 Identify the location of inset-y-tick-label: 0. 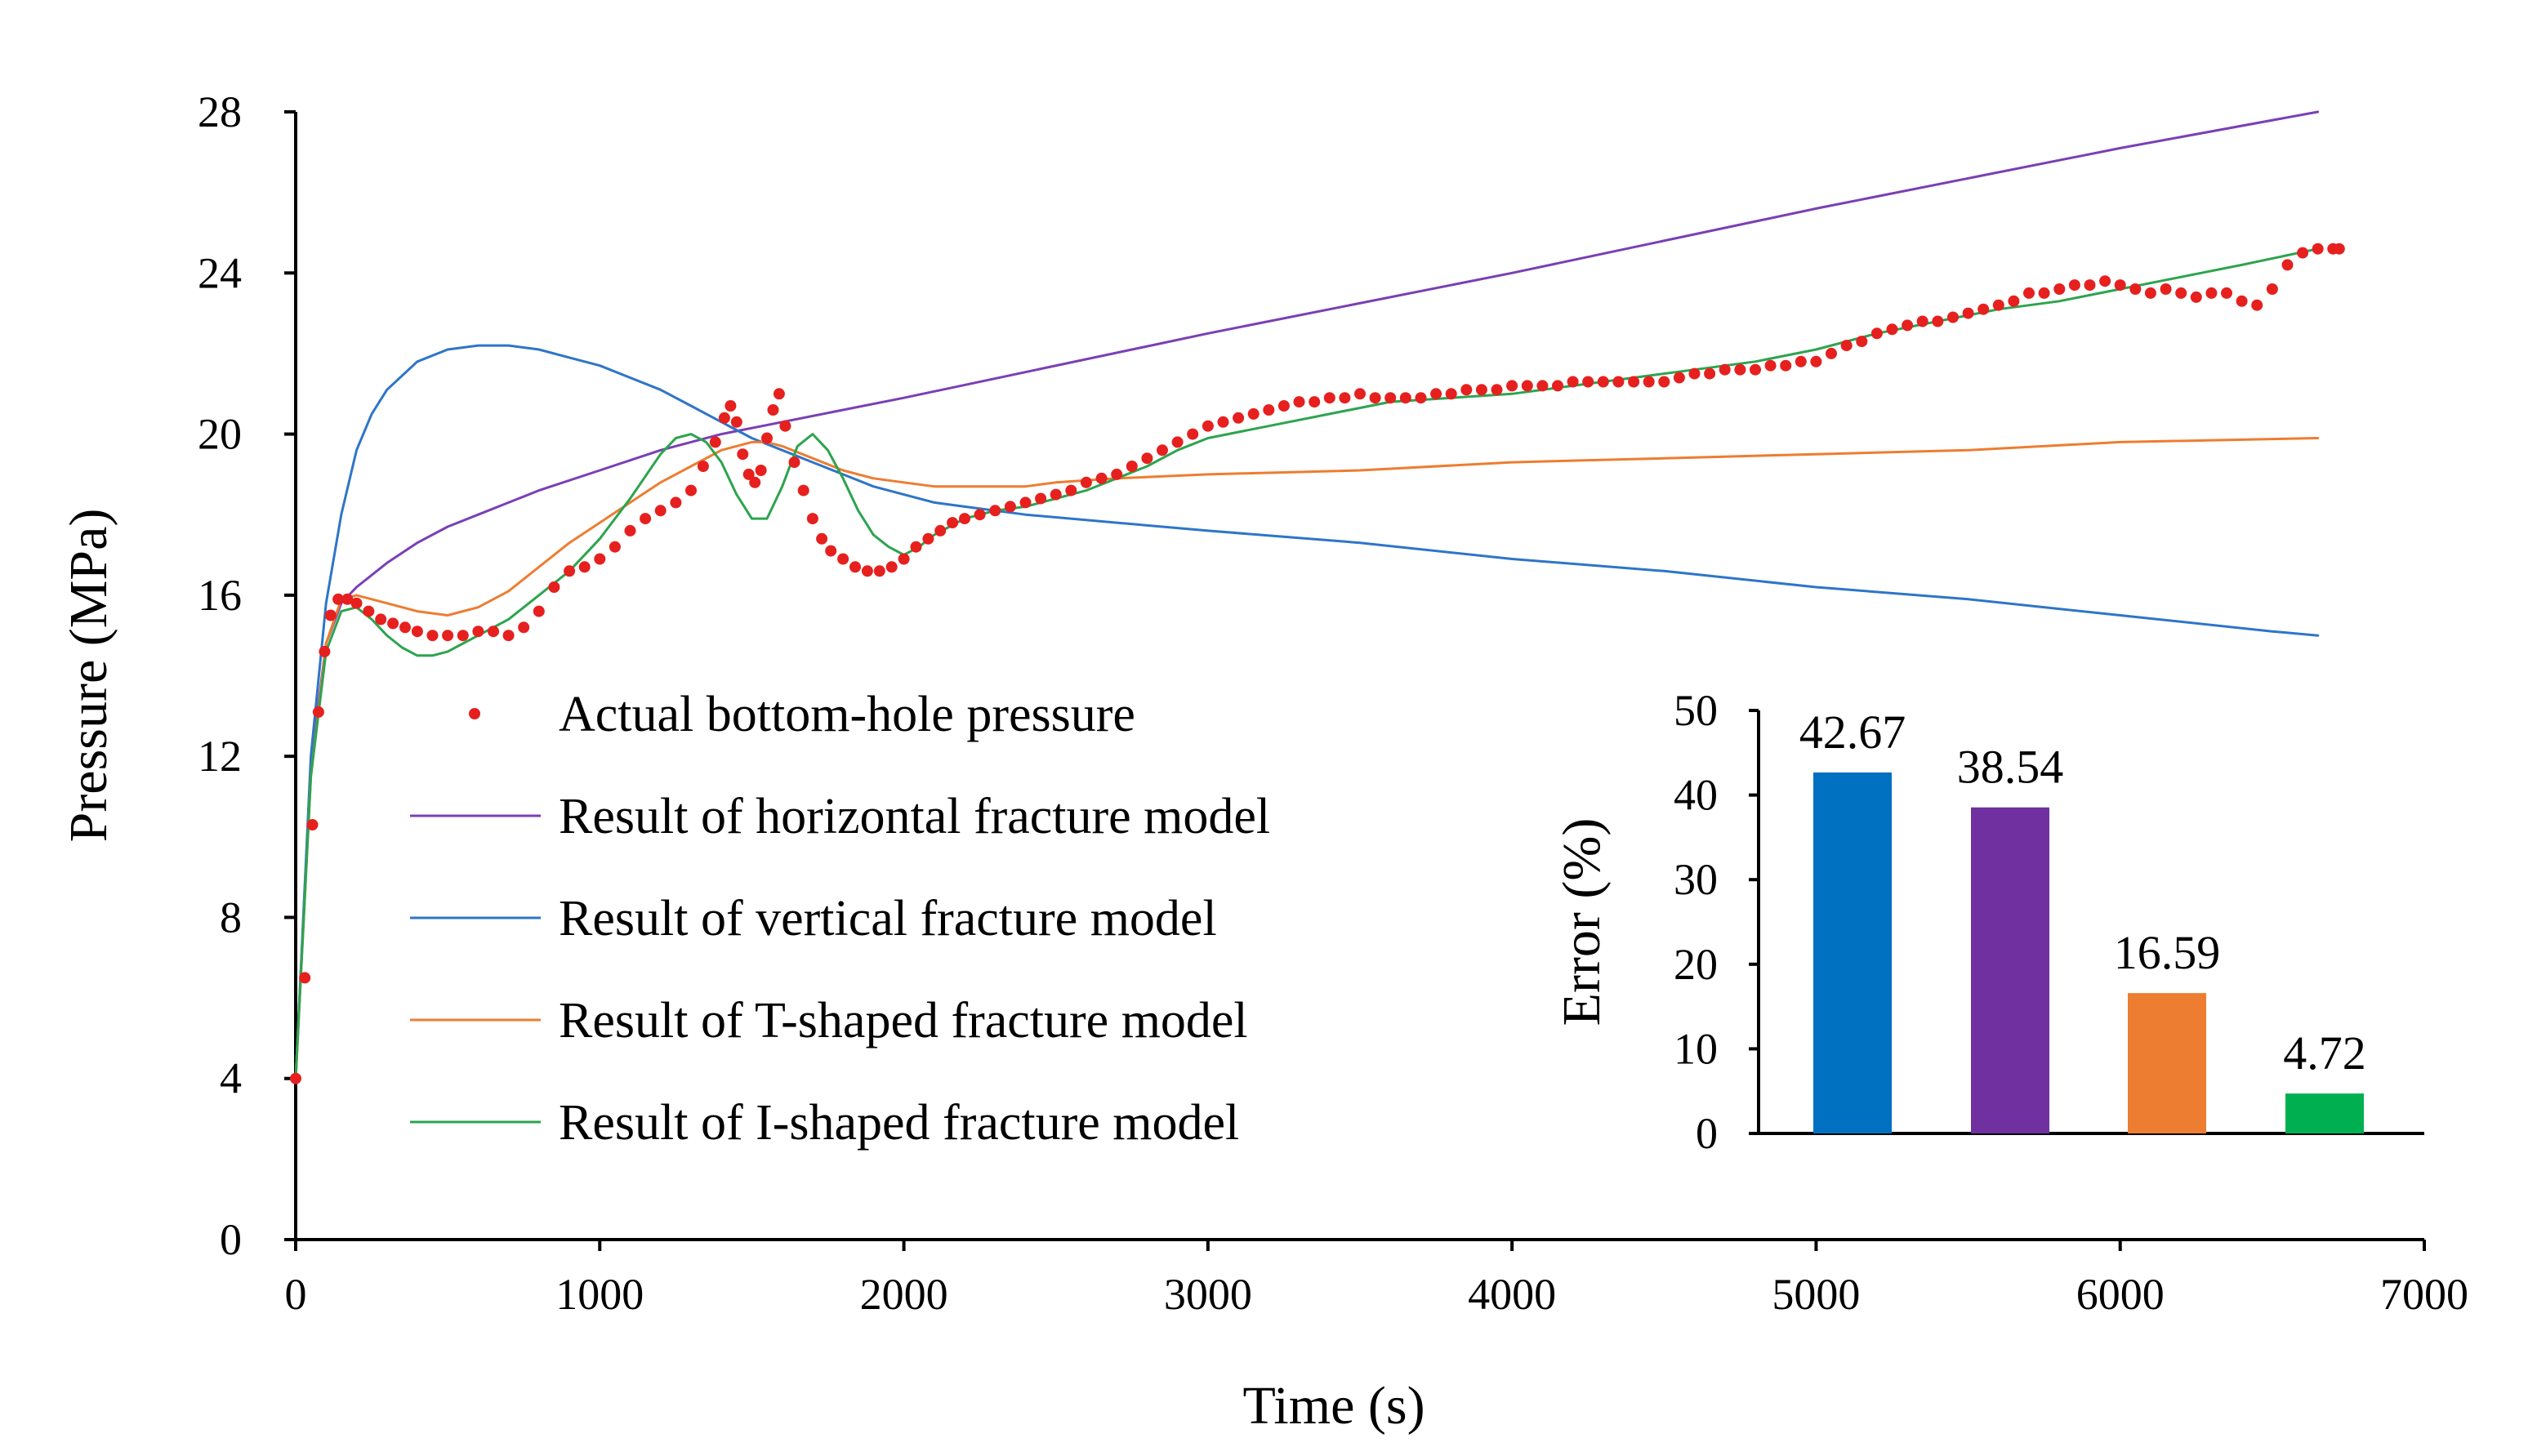
(1707, 1134).